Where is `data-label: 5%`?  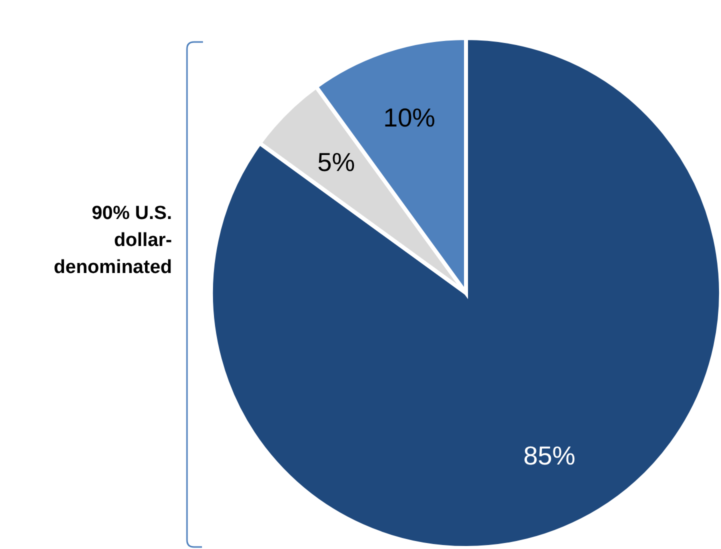 data-label: 5% is located at coordinates (336, 162).